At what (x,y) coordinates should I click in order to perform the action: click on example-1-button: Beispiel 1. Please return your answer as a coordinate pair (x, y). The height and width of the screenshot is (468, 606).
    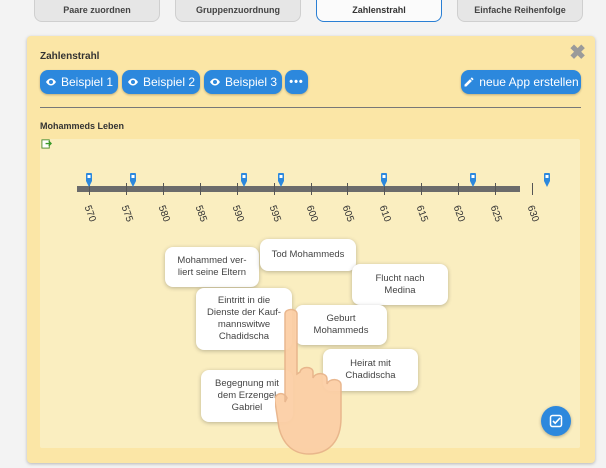
    Looking at the image, I should click on (79, 82).